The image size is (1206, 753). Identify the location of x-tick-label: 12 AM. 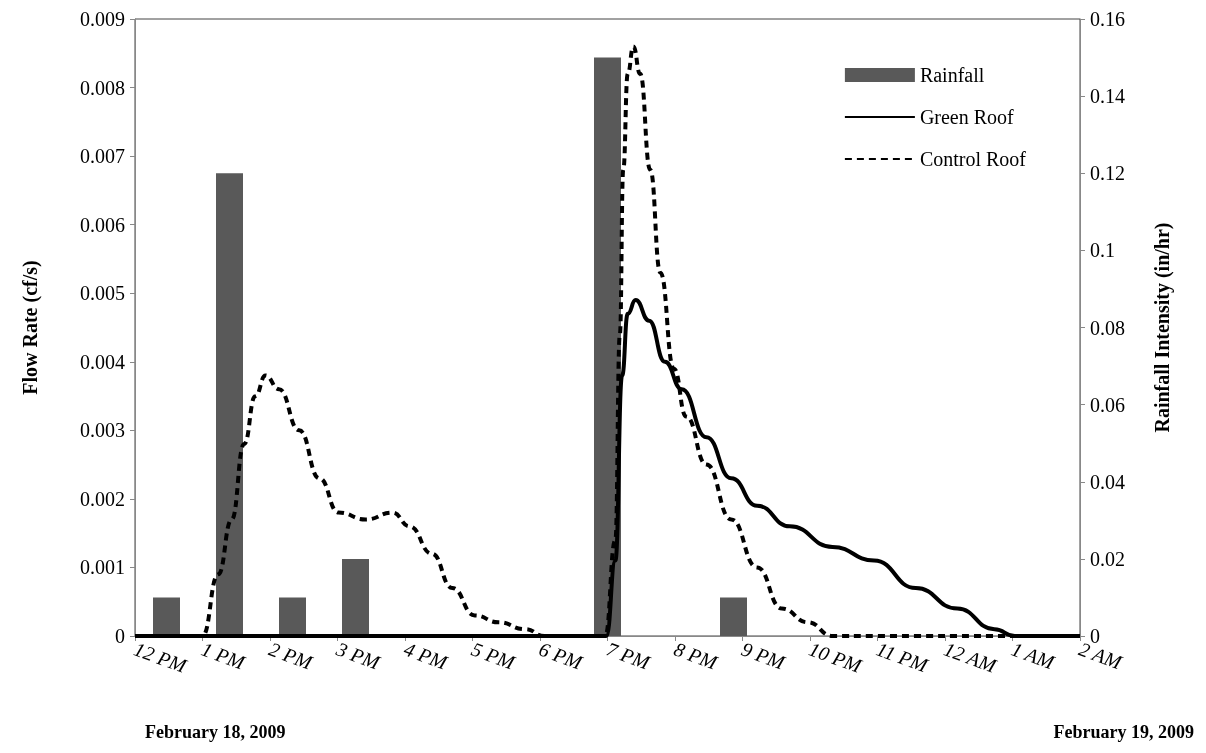
(971, 657).